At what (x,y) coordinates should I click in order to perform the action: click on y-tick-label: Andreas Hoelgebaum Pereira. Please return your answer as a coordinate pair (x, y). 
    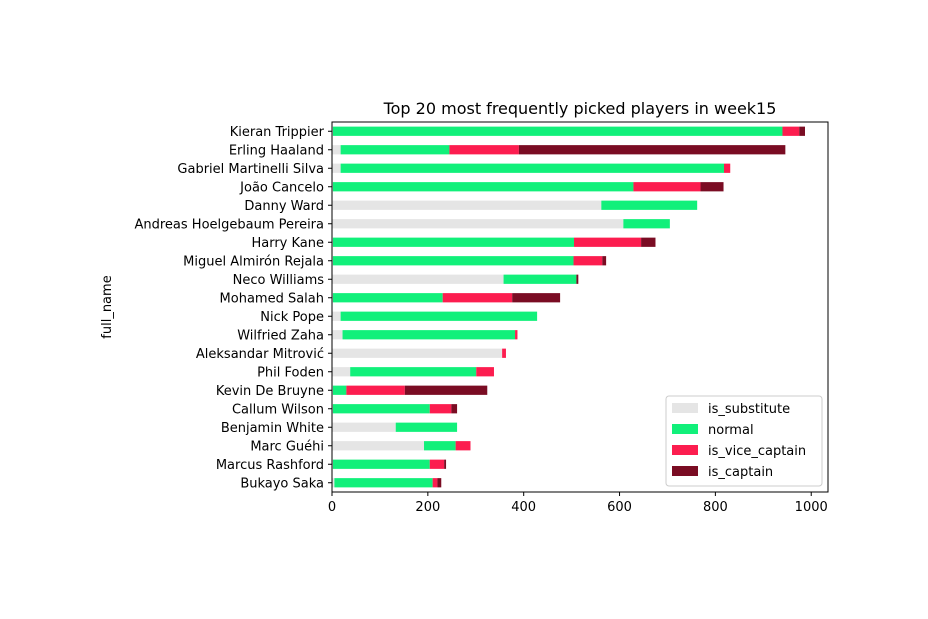
    Looking at the image, I should click on (229, 224).